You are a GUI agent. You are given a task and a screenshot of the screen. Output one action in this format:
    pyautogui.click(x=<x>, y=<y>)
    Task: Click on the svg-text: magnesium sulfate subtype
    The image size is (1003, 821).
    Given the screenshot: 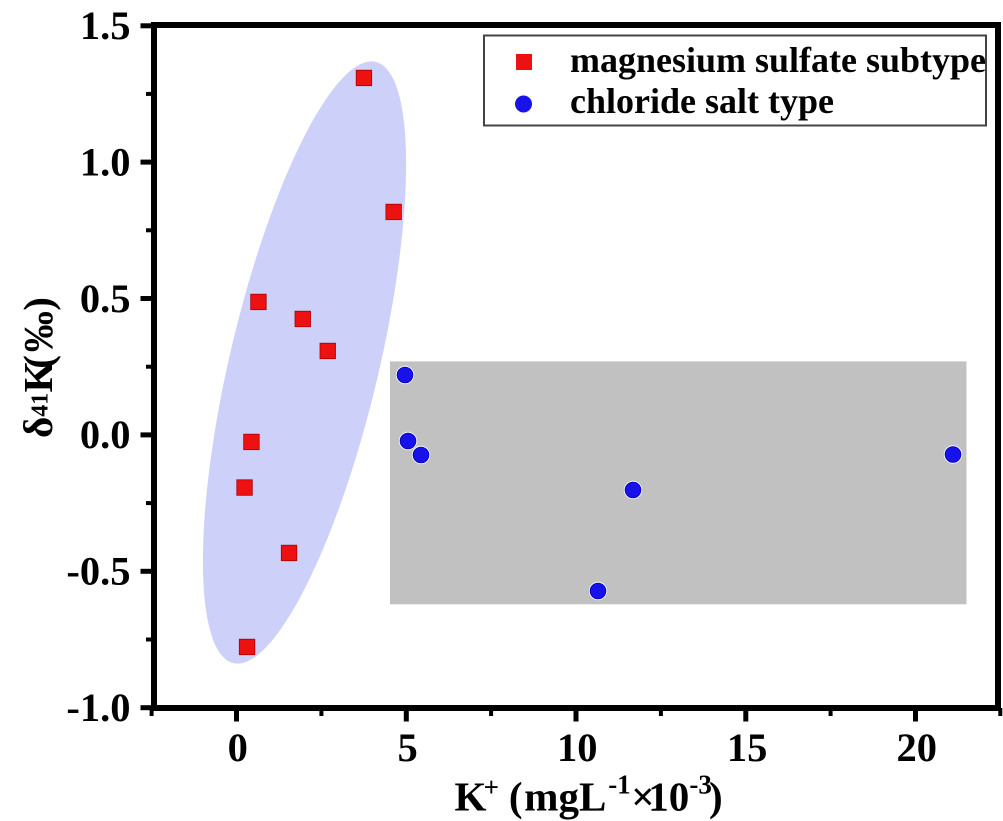 What is the action you would take?
    pyautogui.click(x=778, y=60)
    